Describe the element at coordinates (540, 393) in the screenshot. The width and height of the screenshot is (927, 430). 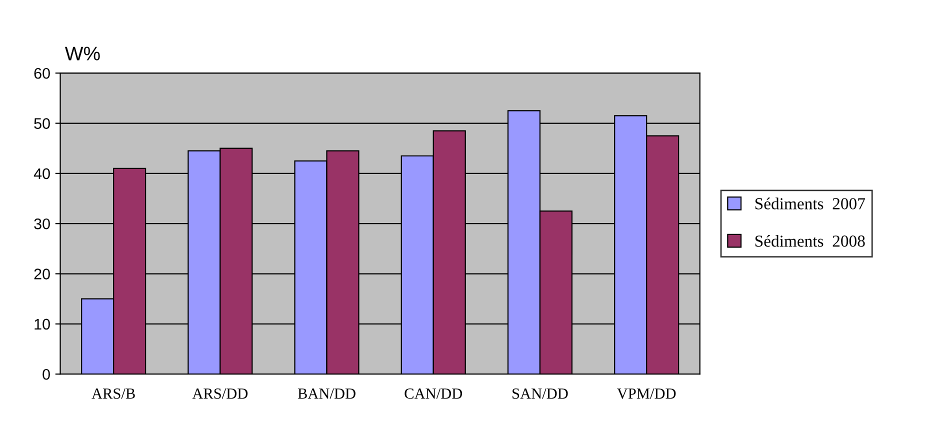
I see `x-tick-label: SAN/DD` at that location.